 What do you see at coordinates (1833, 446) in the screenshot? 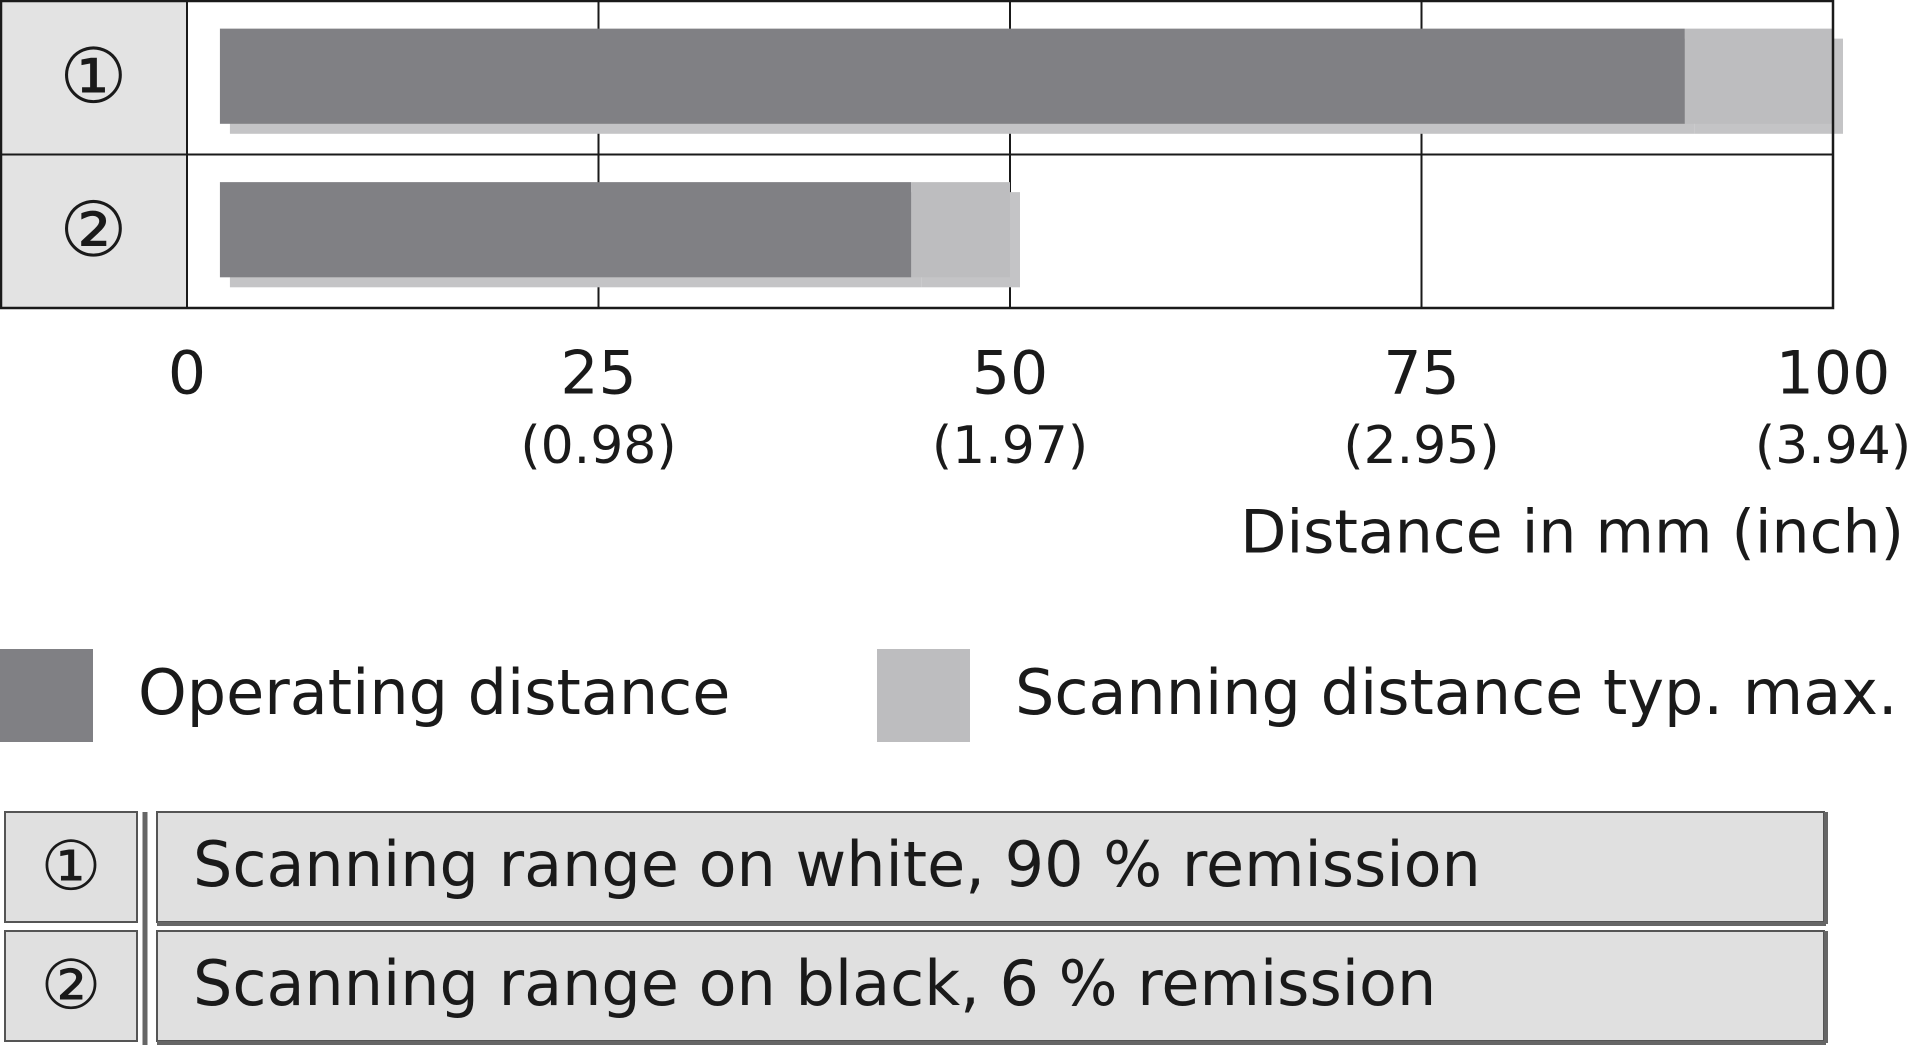
I see `x-tick-sublabel: (3.94)` at bounding box center [1833, 446].